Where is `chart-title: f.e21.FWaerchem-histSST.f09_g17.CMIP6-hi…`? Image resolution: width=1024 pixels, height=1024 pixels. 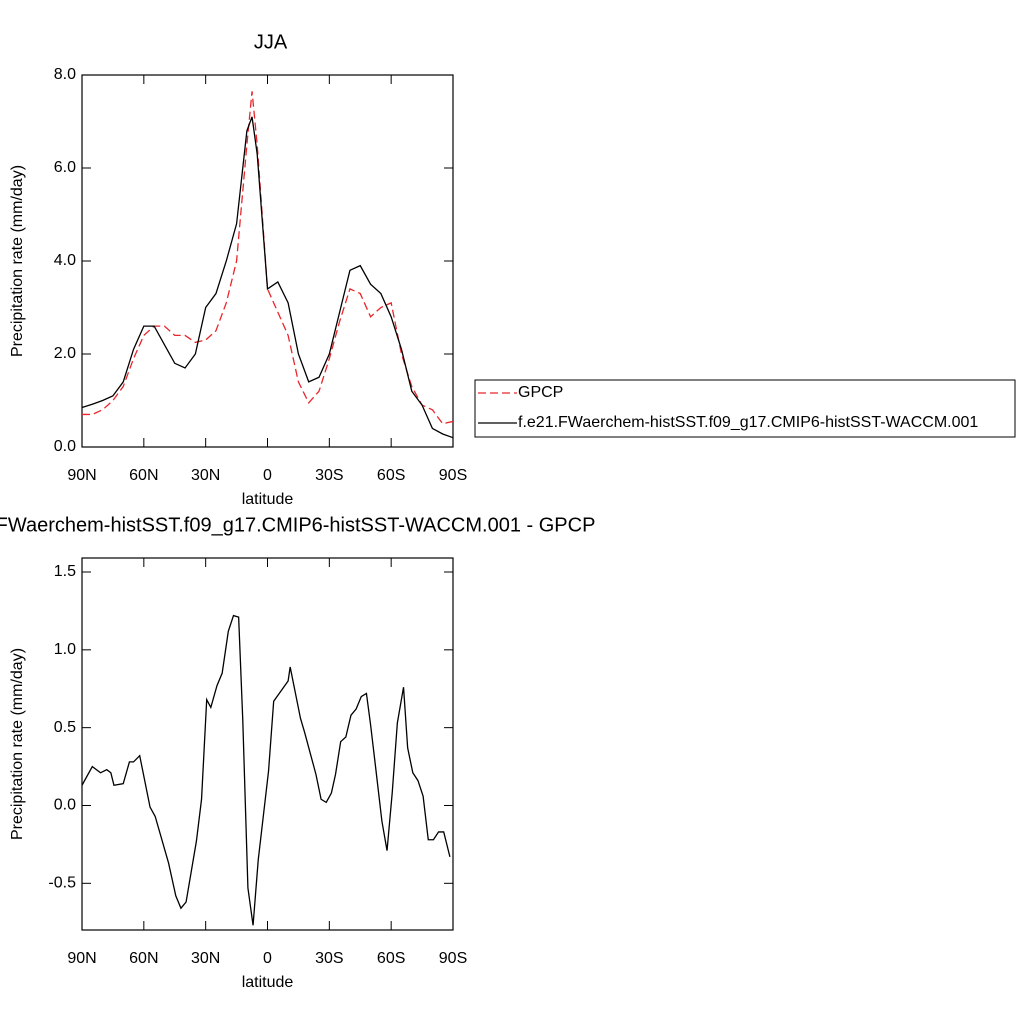
chart-title: f.e21.FWaerchem-histSST.f09_g17.CMIP6-hi… is located at coordinates (297, 525).